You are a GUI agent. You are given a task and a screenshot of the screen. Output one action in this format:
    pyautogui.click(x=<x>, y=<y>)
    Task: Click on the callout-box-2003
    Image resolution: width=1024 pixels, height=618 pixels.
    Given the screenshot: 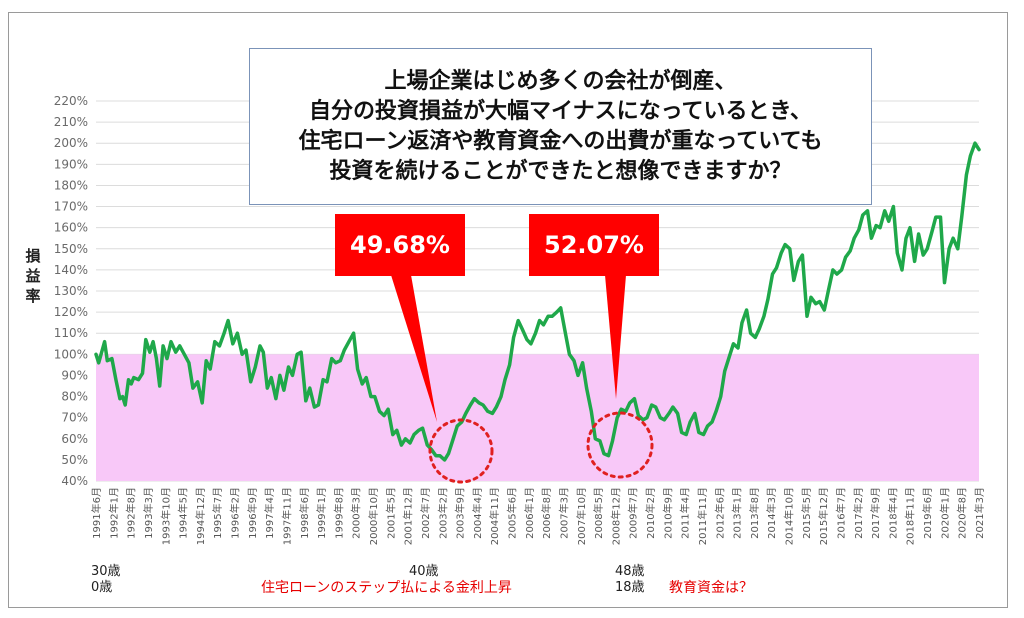 What is the action you would take?
    pyautogui.click(x=400, y=245)
    